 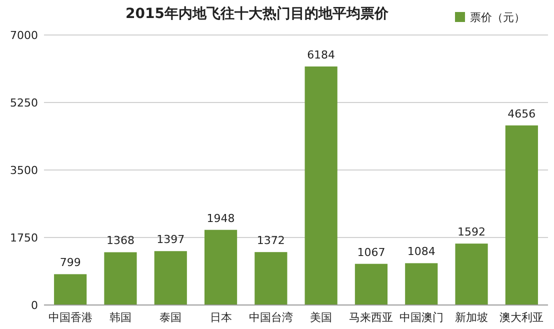 What do you see at coordinates (24, 170) in the screenshot?
I see `y-tick-label: 3500` at bounding box center [24, 170].